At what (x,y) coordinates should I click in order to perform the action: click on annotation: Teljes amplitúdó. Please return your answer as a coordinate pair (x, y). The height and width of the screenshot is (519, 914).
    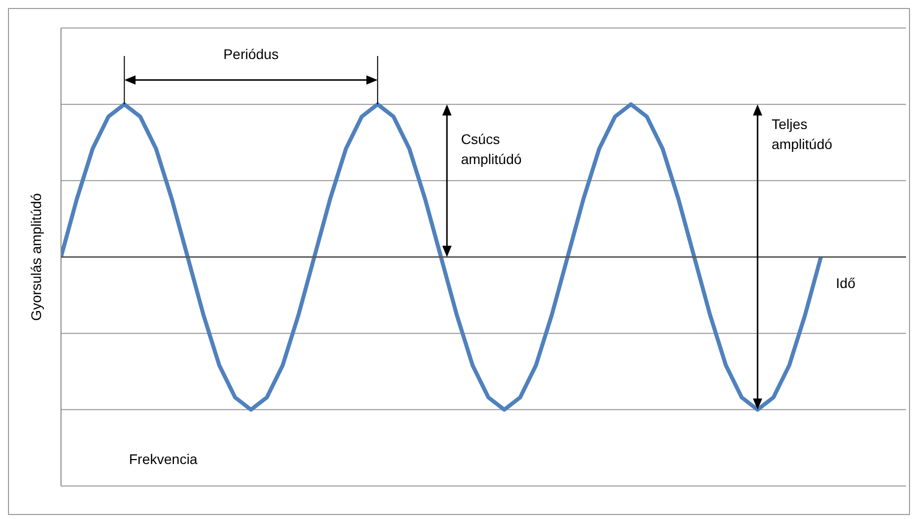
    Looking at the image, I should click on (803, 134).